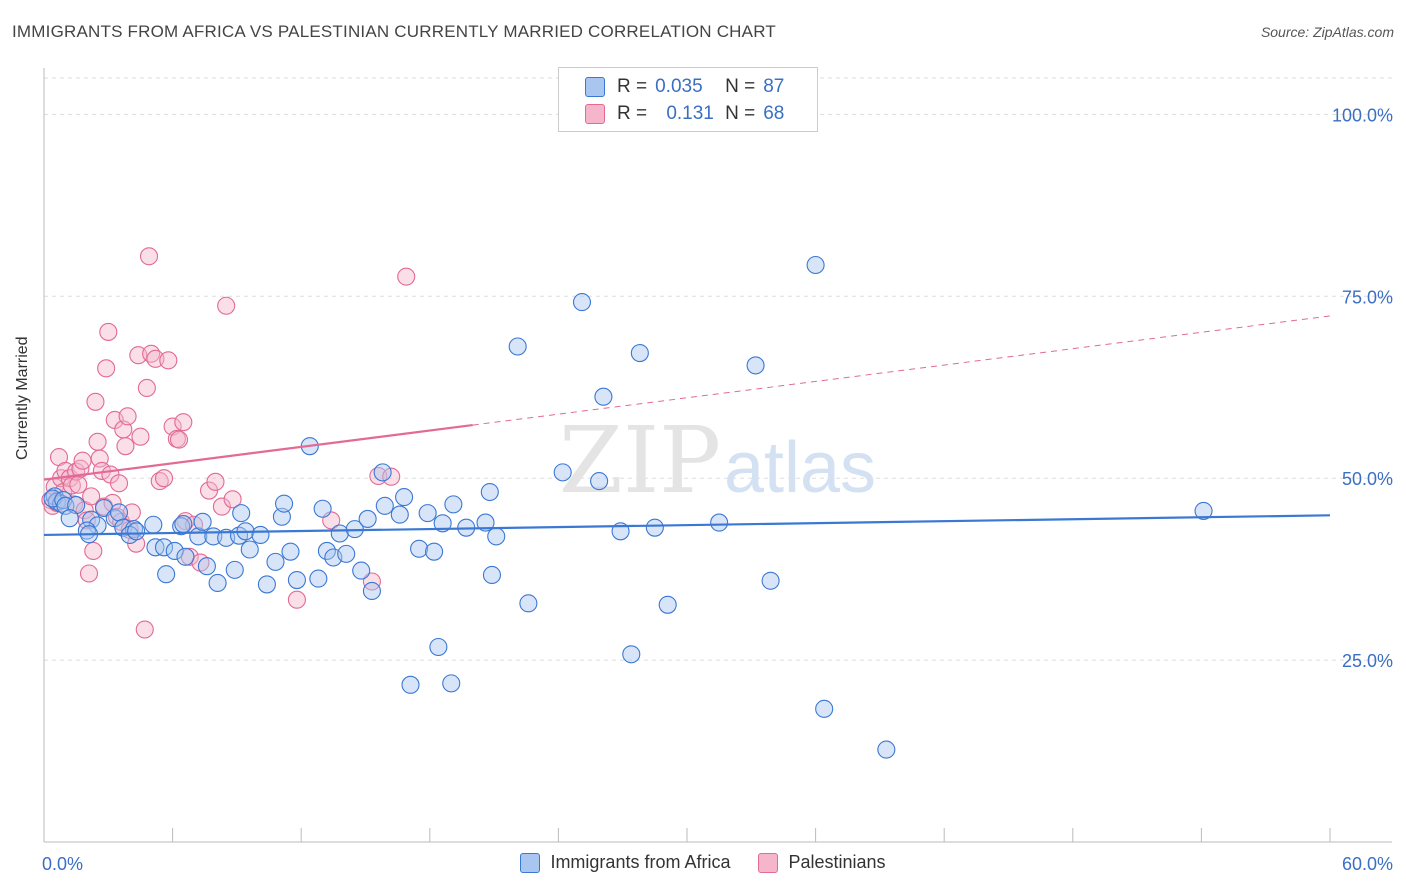 The width and height of the screenshot is (1406, 892). I want to click on africa-trend-line, so click(687, 525).